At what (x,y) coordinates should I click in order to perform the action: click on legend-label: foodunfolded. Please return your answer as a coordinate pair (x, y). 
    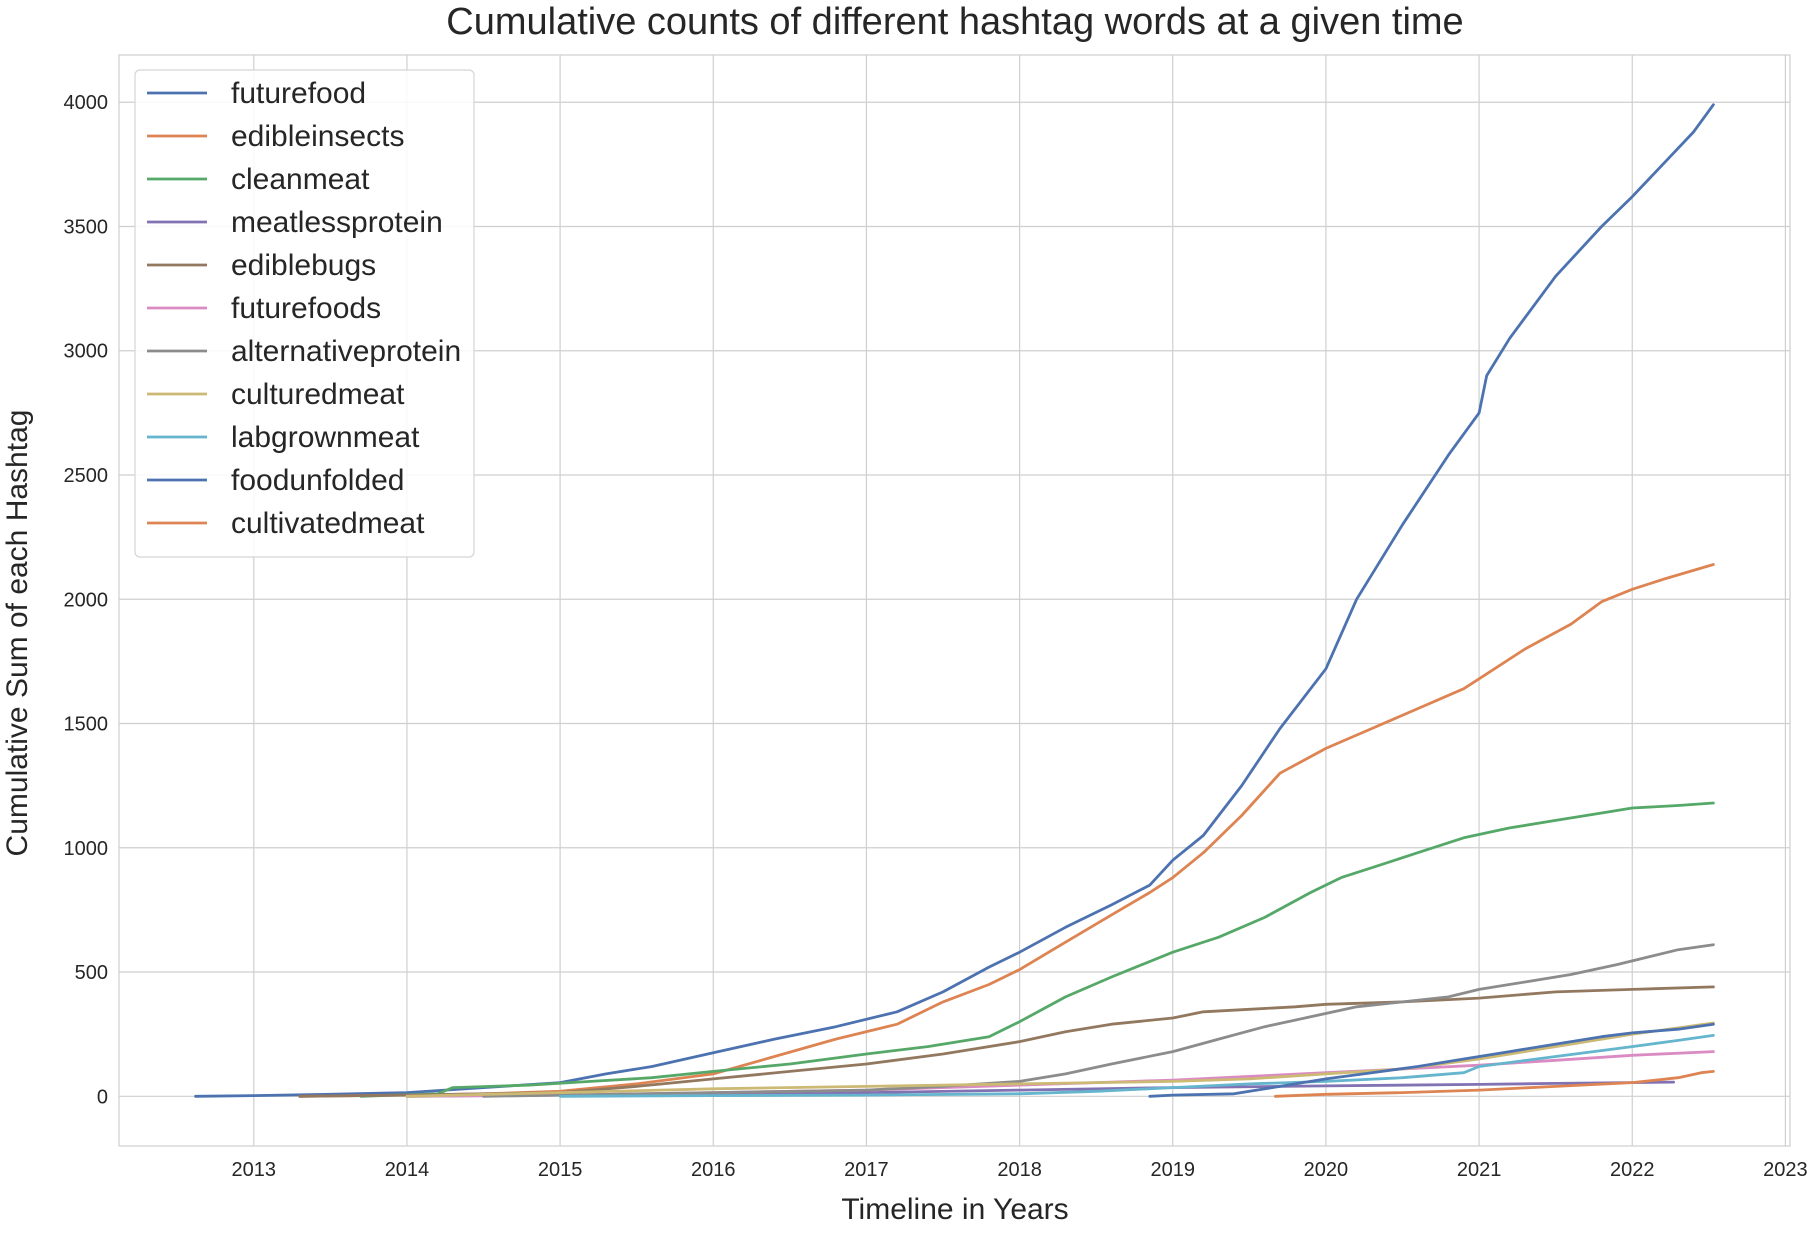
    Looking at the image, I should click on (318, 480).